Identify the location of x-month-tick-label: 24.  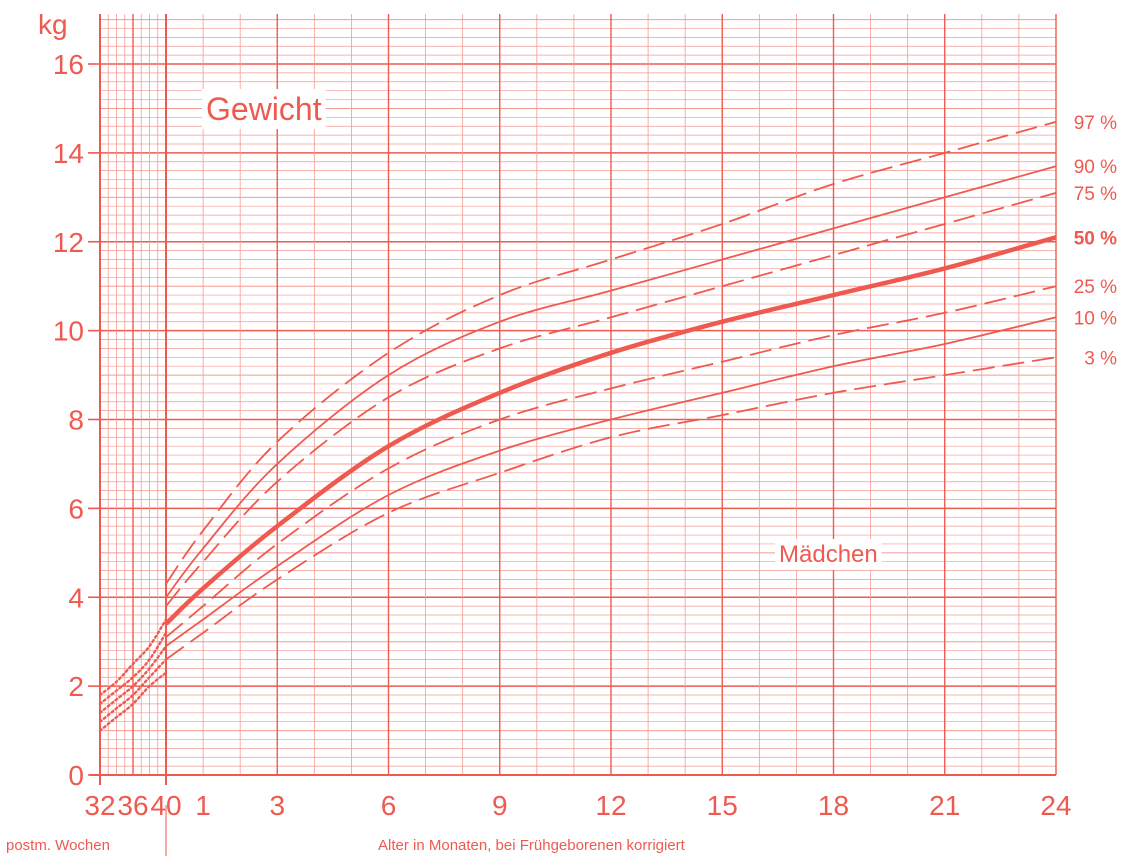
(1055, 805).